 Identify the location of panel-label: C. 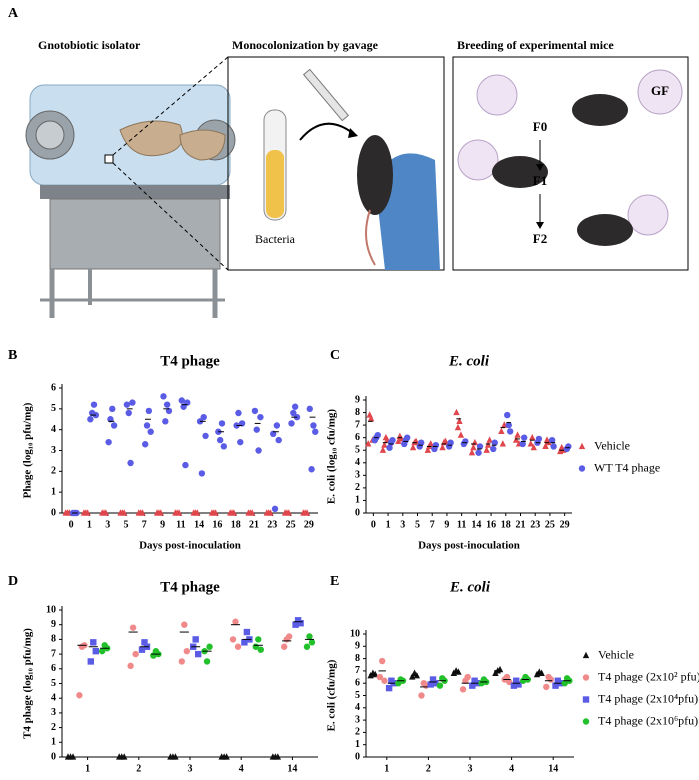
(335, 355).